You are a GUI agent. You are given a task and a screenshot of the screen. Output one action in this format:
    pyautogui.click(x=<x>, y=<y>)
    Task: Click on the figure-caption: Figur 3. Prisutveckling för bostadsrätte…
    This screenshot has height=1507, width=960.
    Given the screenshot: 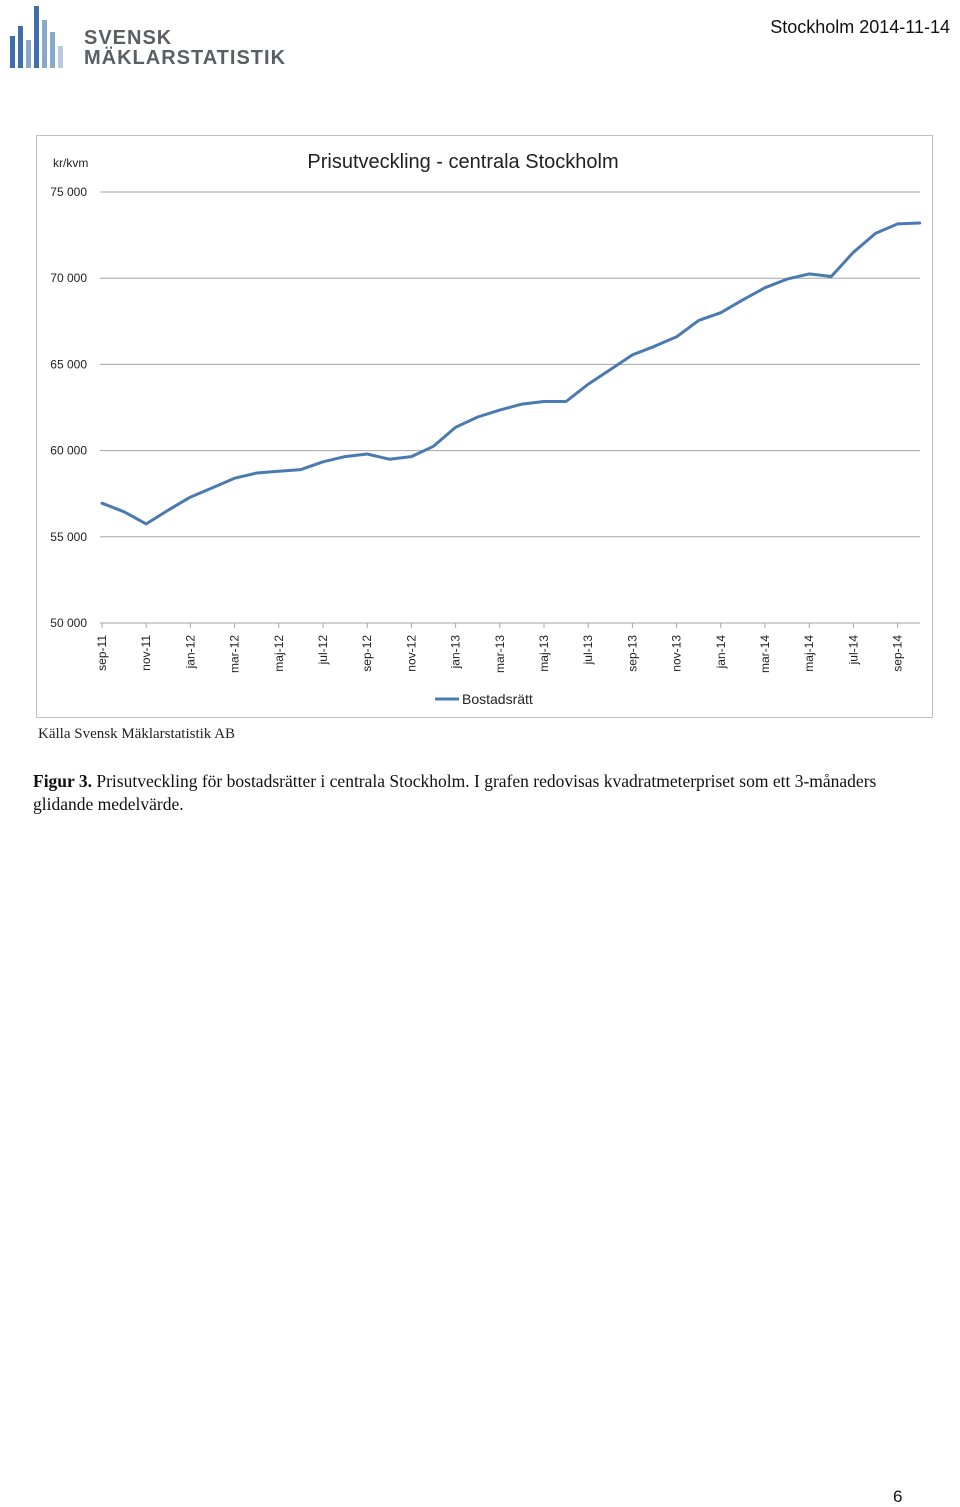 What is the action you would take?
    pyautogui.click(x=473, y=793)
    